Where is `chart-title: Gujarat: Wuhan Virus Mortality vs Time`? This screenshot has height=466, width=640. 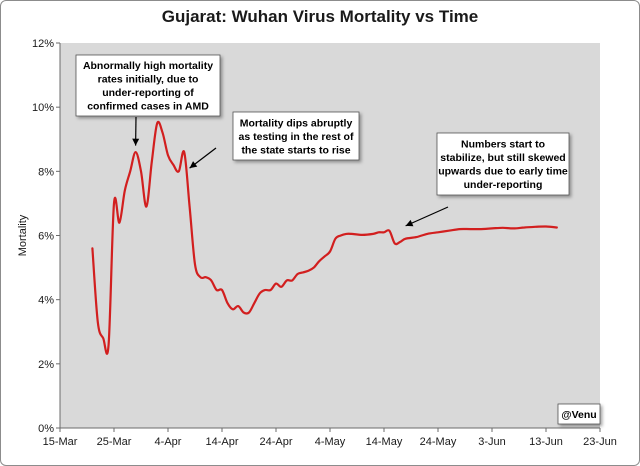 chart-title: Gujarat: Wuhan Virus Mortality vs Time is located at coordinates (320, 16).